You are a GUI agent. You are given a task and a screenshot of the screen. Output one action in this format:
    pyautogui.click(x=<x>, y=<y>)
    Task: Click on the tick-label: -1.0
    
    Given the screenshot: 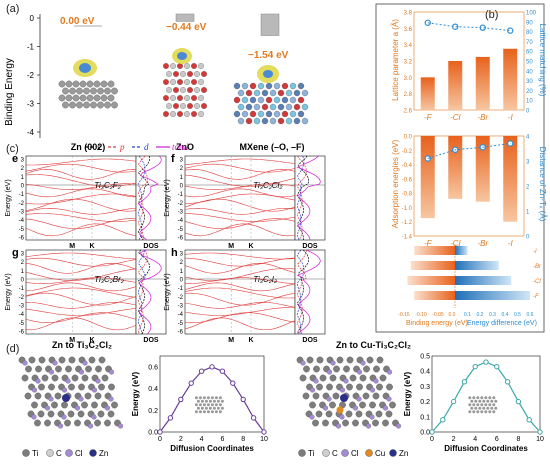 What is the action you would take?
    pyautogui.click(x=407, y=209)
    